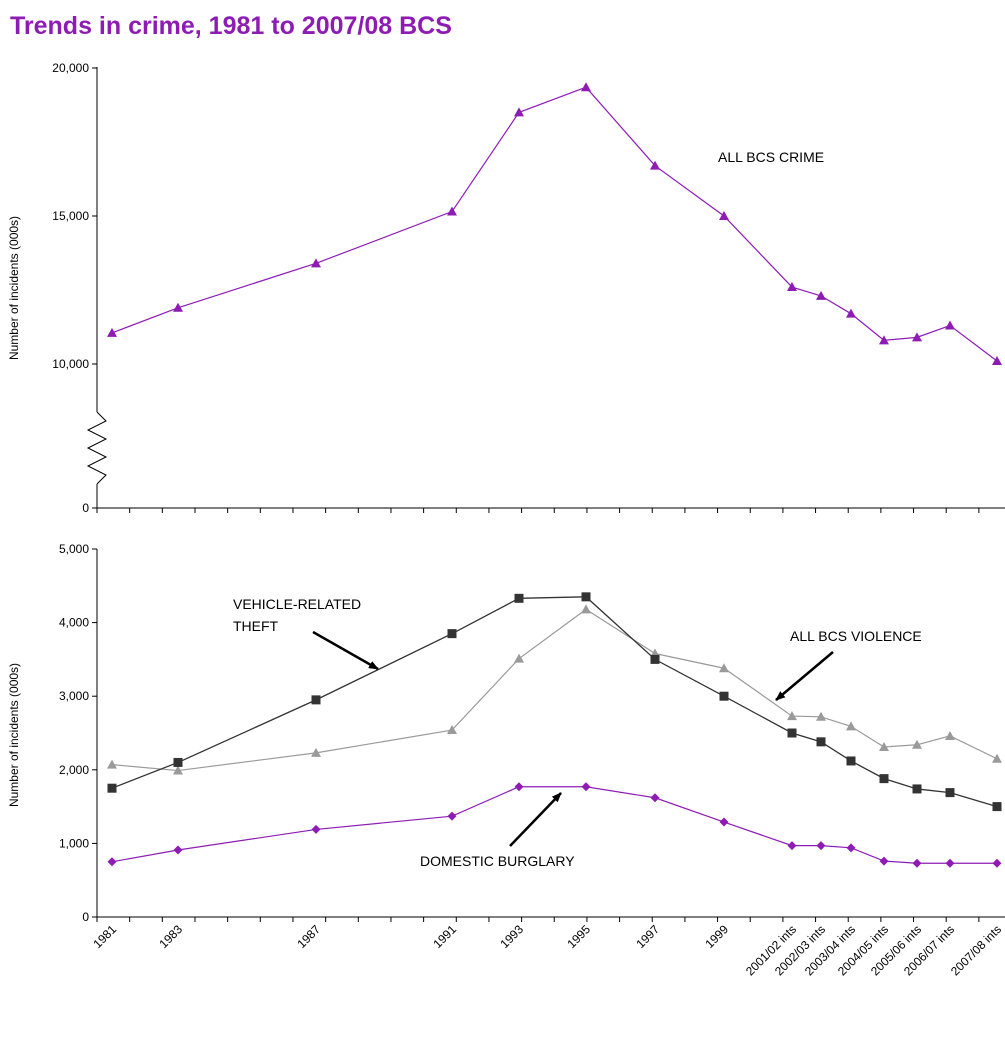 The width and height of the screenshot is (1005, 1037). What do you see at coordinates (804, 676) in the screenshot?
I see `annotation-arrow-violence` at bounding box center [804, 676].